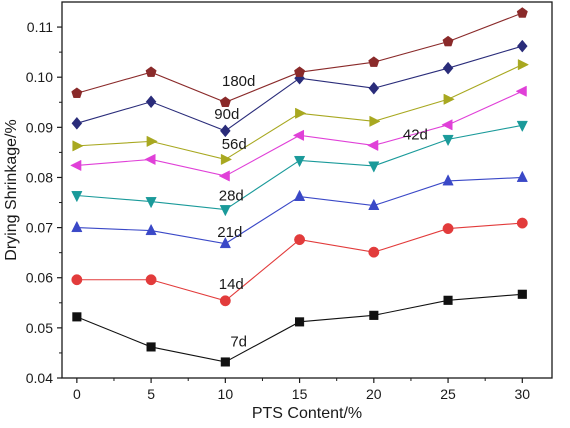  Describe the element at coordinates (300, 394) in the screenshot. I see `x-tick-label: 15` at that location.